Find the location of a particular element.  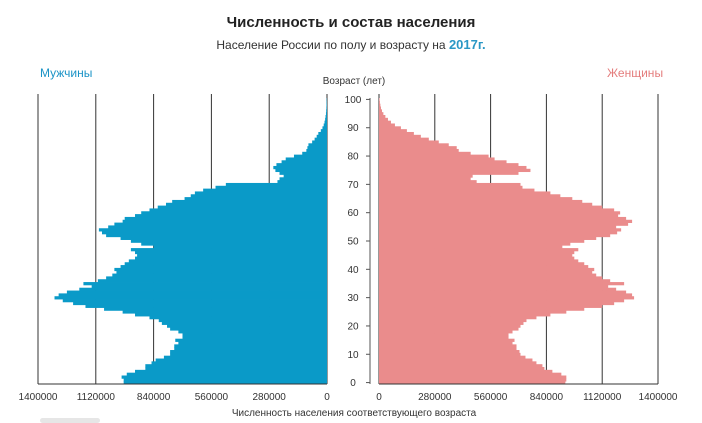

x-tick-label-right: 840000 is located at coordinates (547, 397).